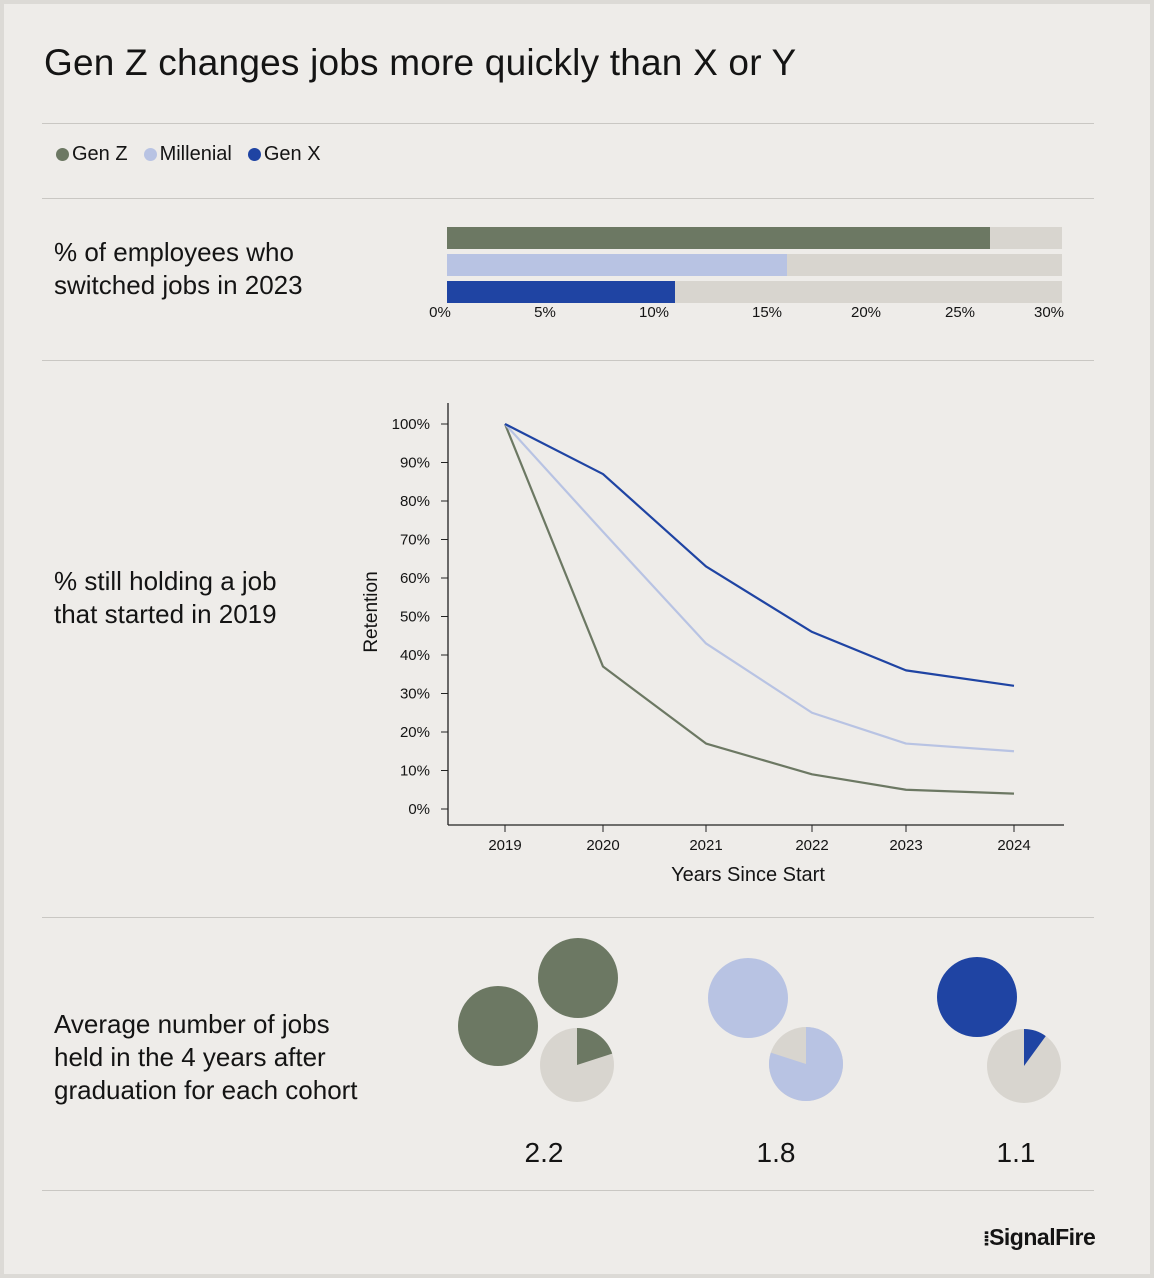 This screenshot has width=1154, height=1278. Describe the element at coordinates (705, 845) in the screenshot. I see `x-axis-tick-label: 2021` at that location.